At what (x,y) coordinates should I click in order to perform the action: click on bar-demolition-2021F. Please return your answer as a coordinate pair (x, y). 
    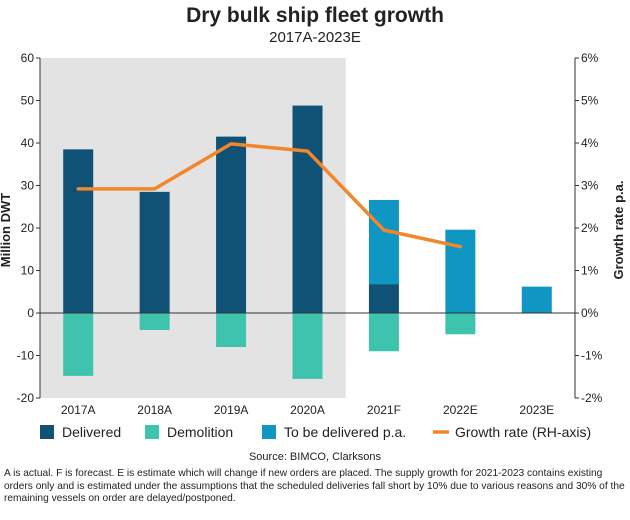
    Looking at the image, I should click on (383, 332).